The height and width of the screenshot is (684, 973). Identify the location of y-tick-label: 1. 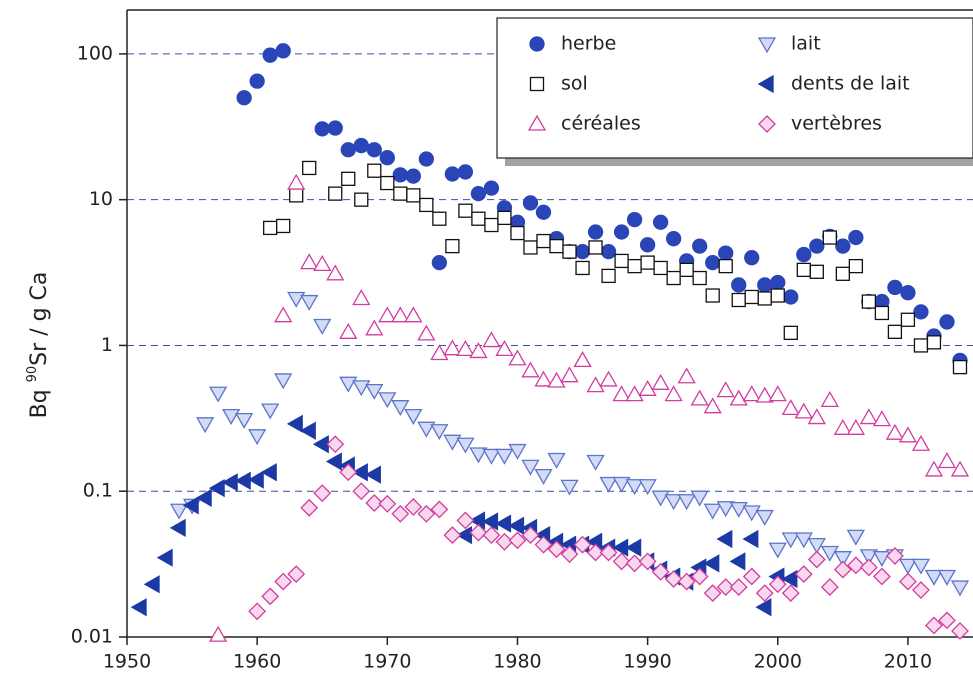
(107, 345).